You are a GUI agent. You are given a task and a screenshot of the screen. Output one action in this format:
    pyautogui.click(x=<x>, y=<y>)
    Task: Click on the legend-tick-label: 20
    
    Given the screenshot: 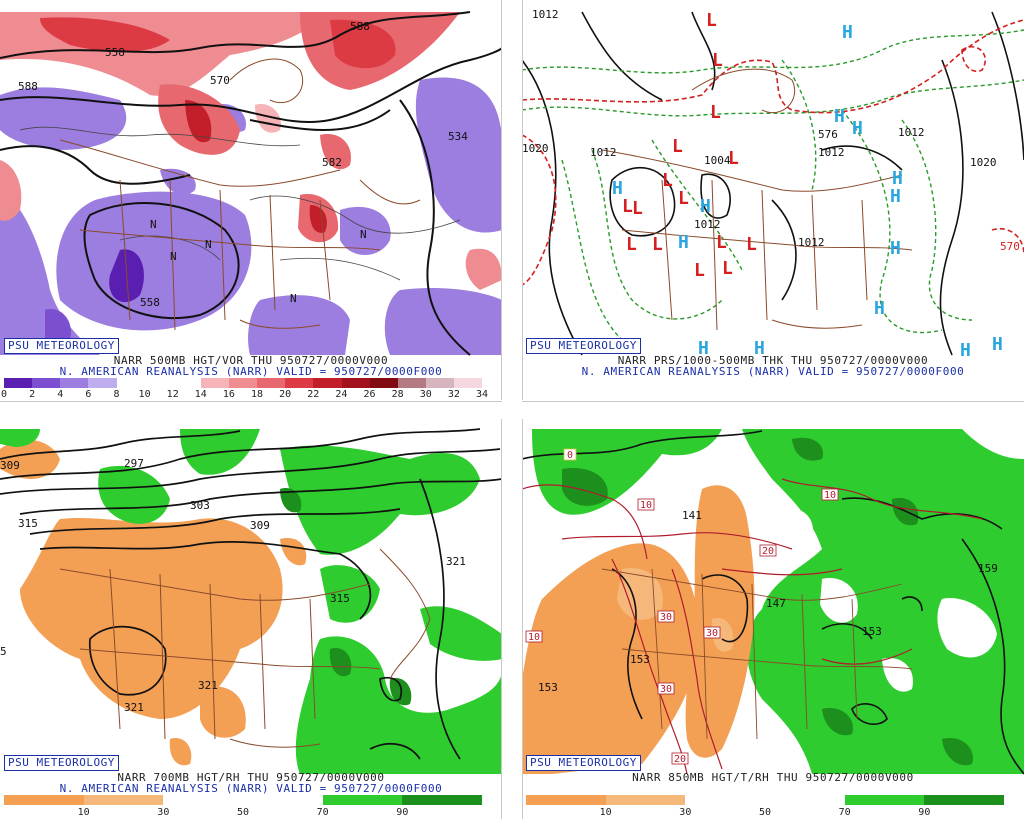 What is the action you would take?
    pyautogui.click(x=285, y=394)
    